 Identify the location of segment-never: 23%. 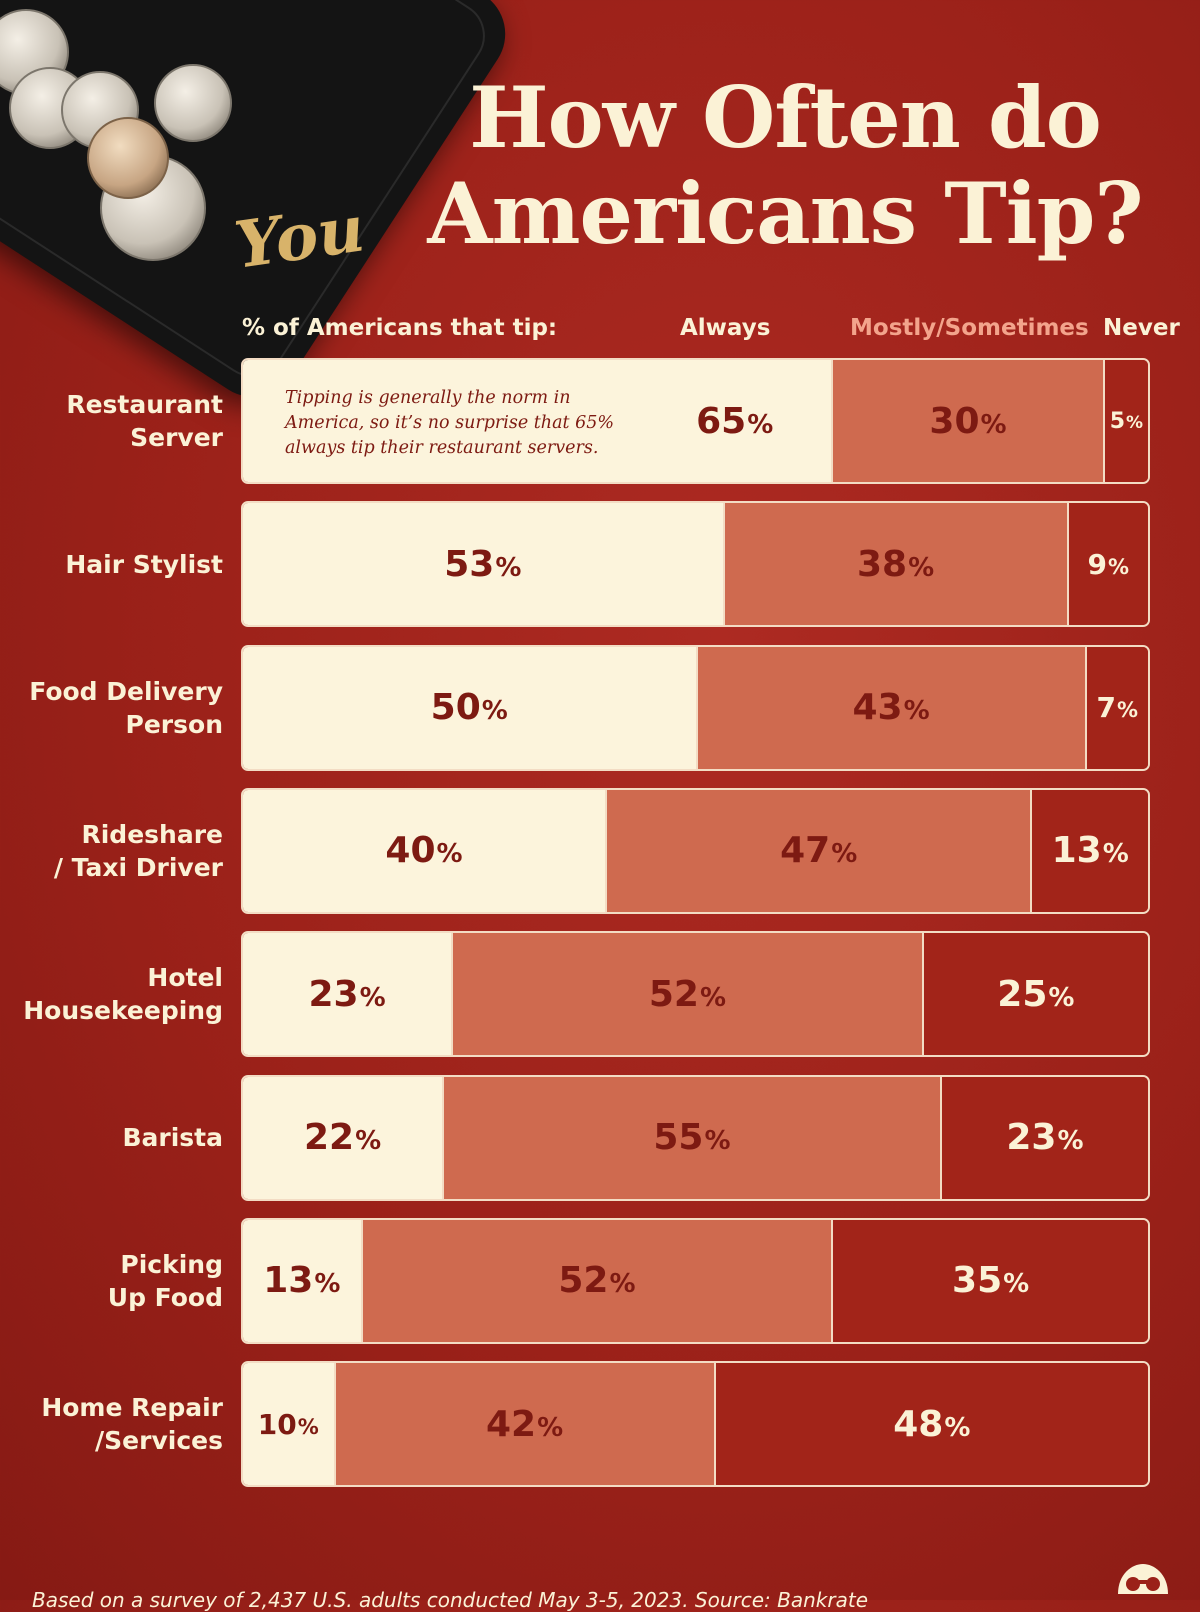
(1043, 1137).